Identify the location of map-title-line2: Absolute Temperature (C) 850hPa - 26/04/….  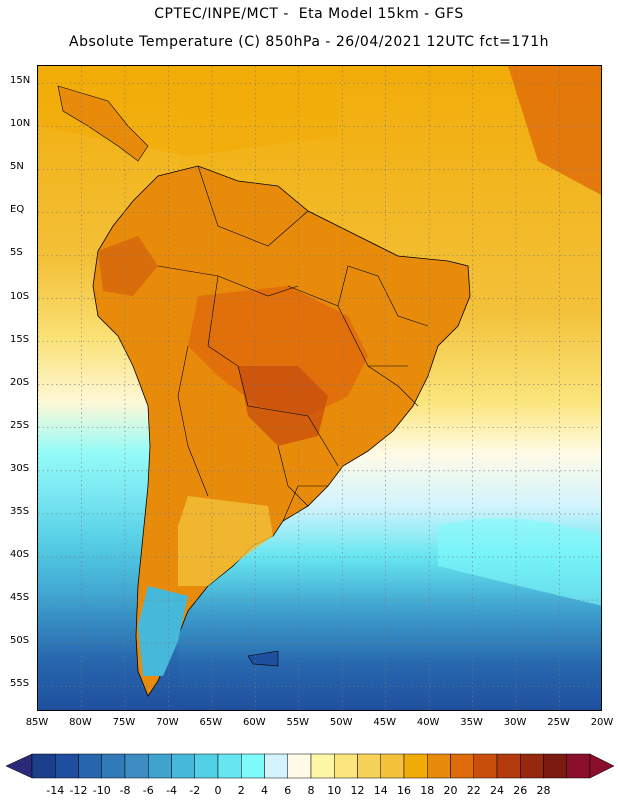
(309, 42).